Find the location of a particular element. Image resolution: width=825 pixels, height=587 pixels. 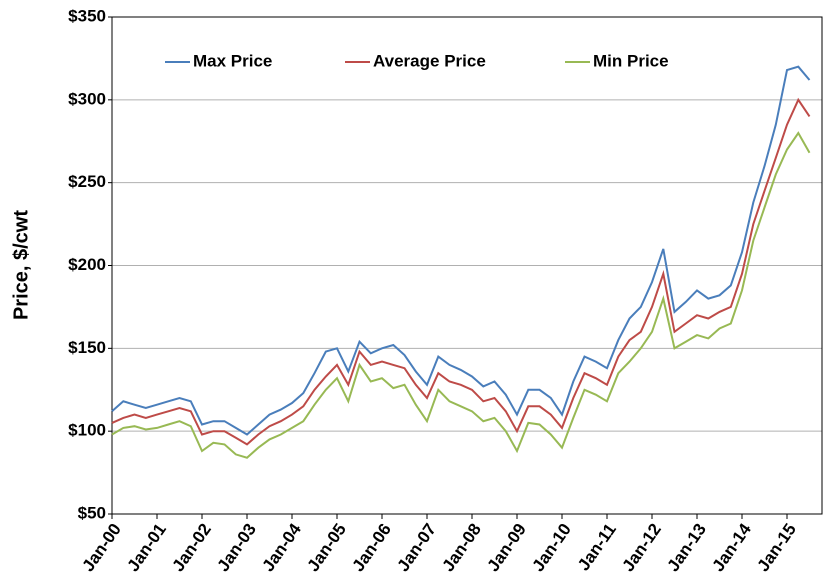

x-tick-label: Jan-13 is located at coordinates (686, 547).